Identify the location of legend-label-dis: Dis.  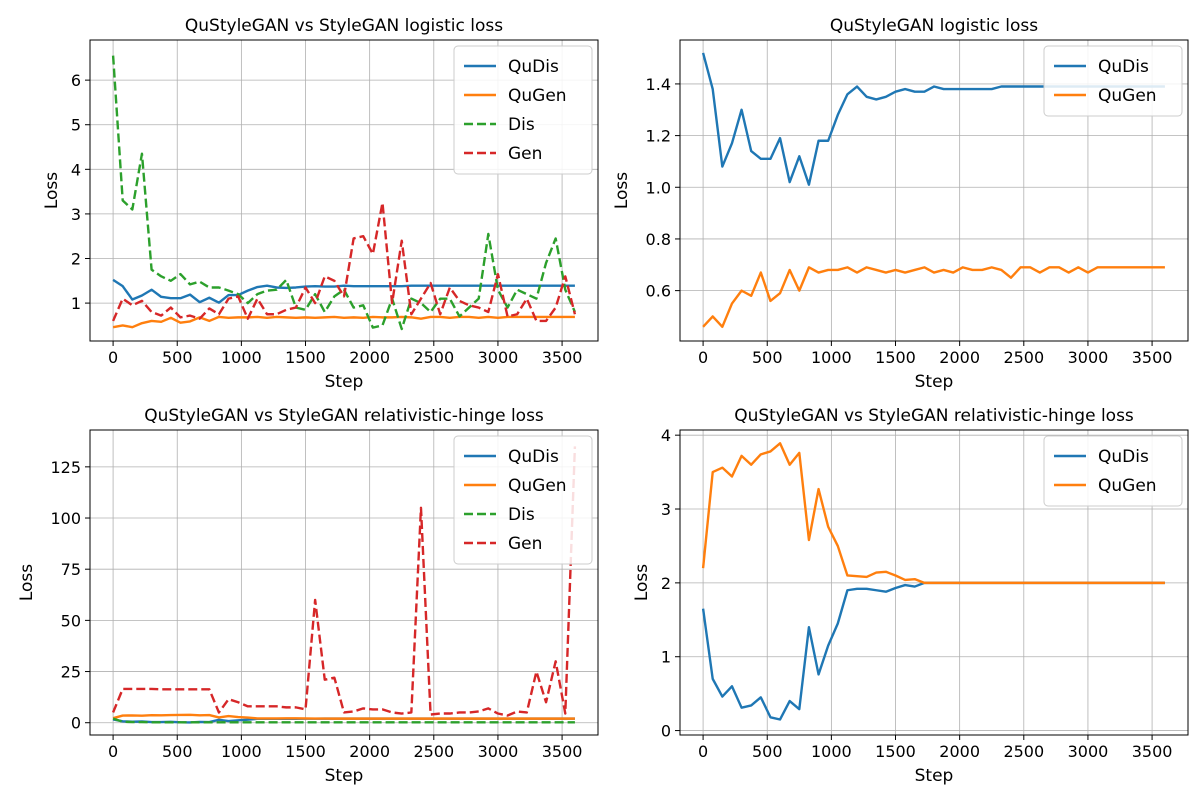
(521, 125).